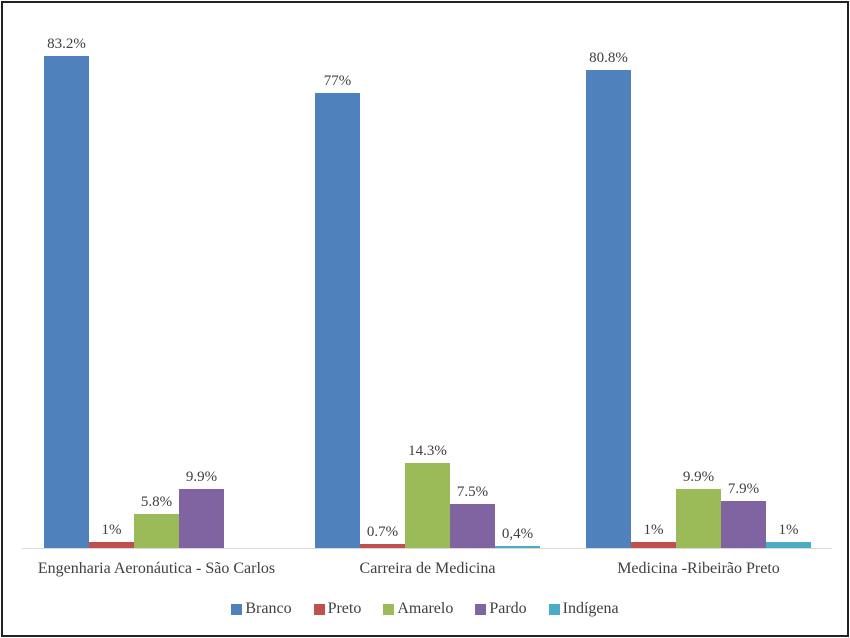 The image size is (850, 638). Describe the element at coordinates (268, 608) in the screenshot. I see `legend-label: Branco` at that location.